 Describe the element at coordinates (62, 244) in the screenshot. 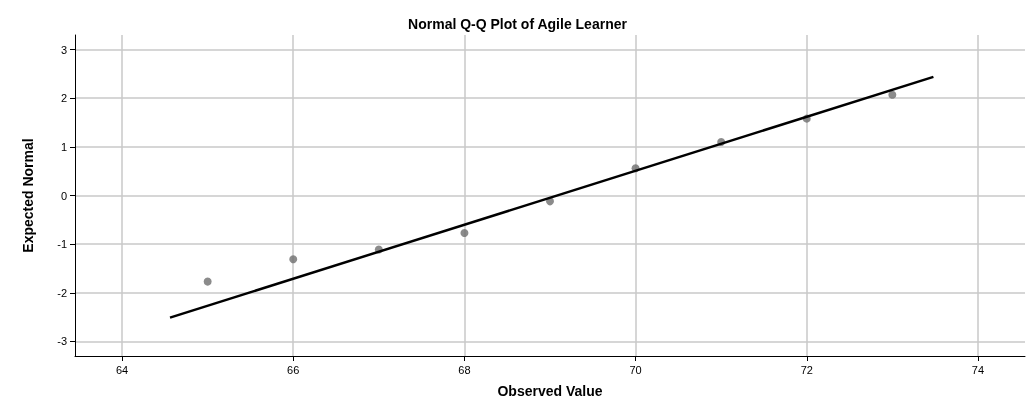

I see `y-tick-label: -1` at that location.